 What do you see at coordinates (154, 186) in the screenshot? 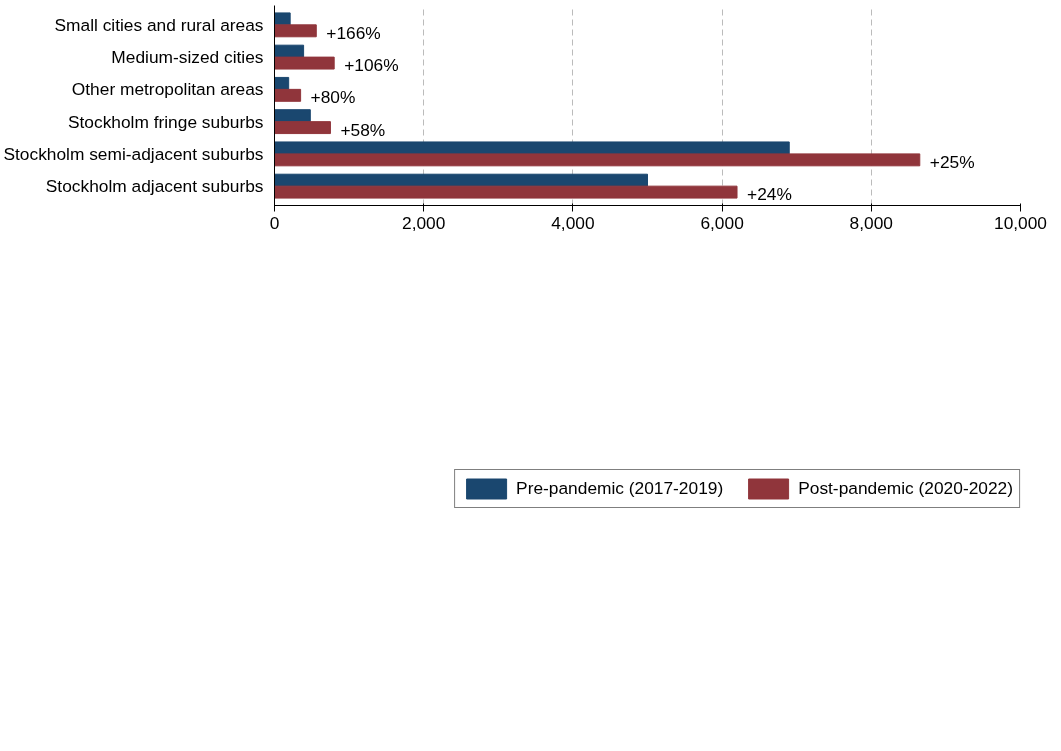
I see `y-tick-label: Stockholm adjacent suburbs` at bounding box center [154, 186].